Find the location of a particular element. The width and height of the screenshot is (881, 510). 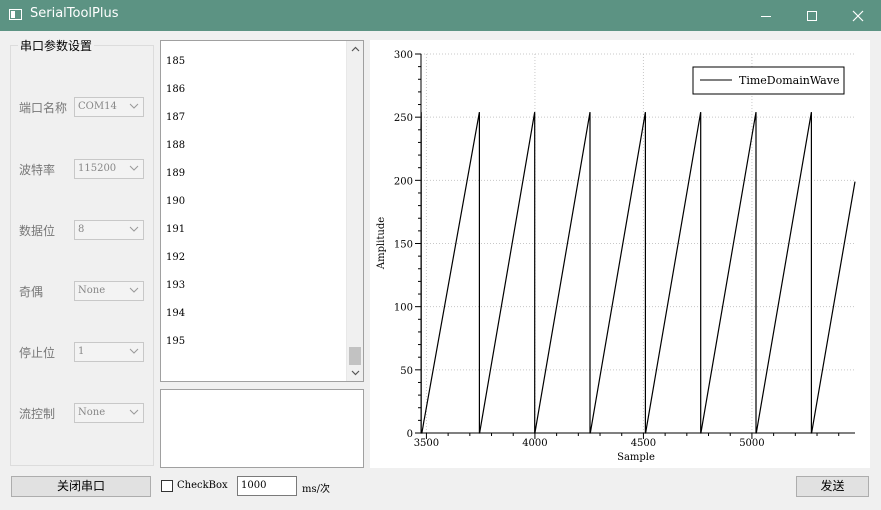

list-item: 193 is located at coordinates (176, 285).